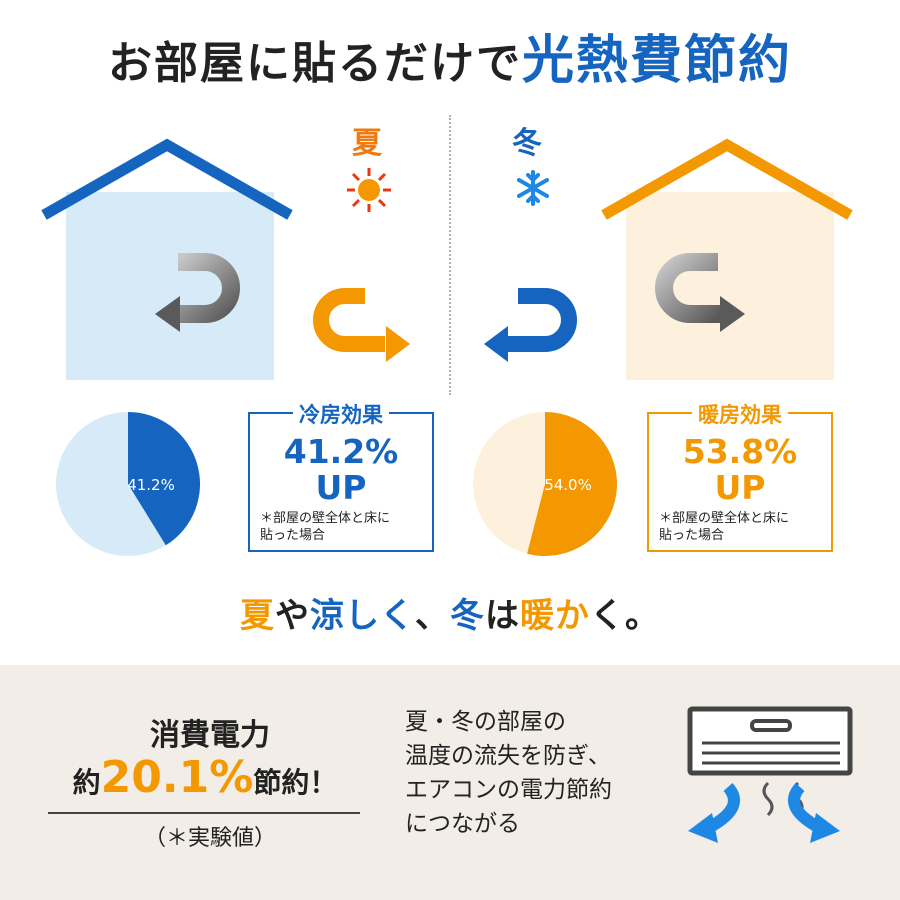 The image size is (900, 900). Describe the element at coordinates (502, 616) in the screenshot. I see `slogan-ha: は` at that location.